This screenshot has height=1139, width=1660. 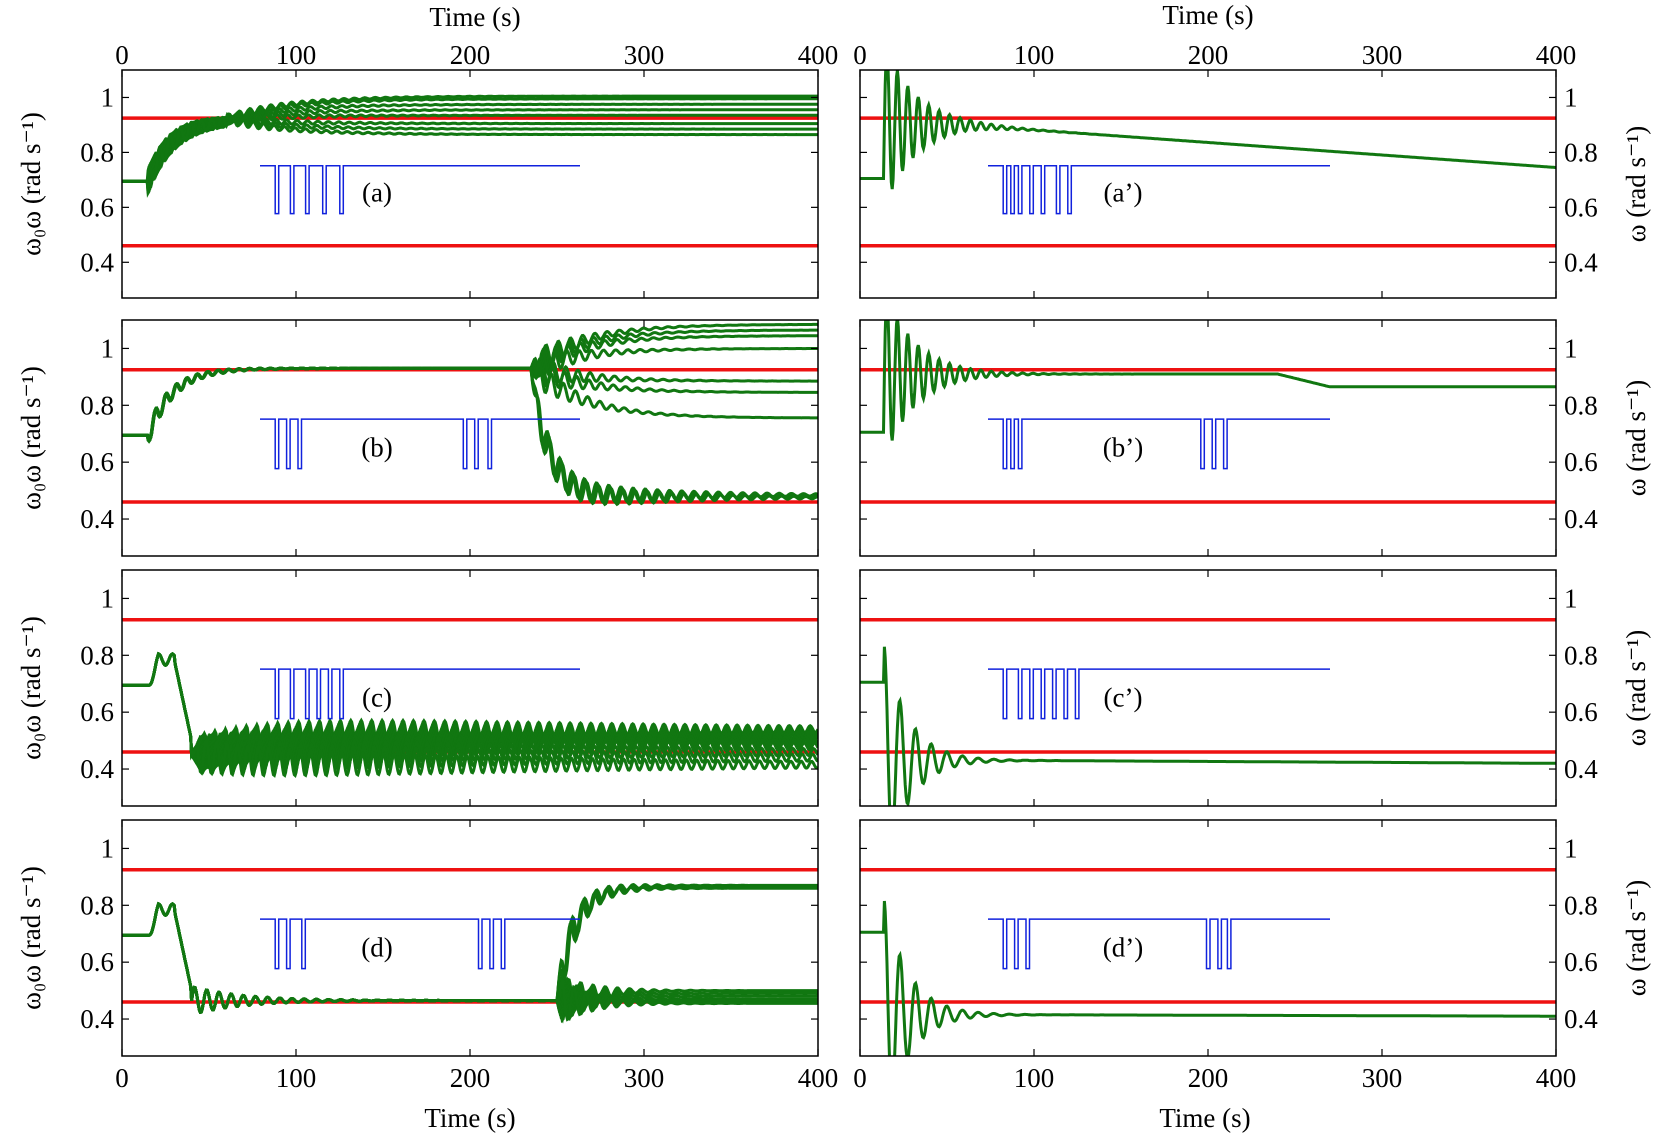 I want to click on panel-d2: (d’) 0 100 200 300 400 0.4 0.6 0.8 1 ω (rad s⁻¹), so click(x=1252, y=956).